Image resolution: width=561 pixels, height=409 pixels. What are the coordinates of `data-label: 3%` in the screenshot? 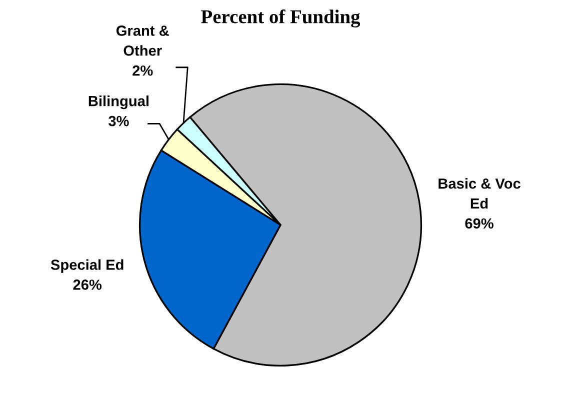 It's located at (118, 121).